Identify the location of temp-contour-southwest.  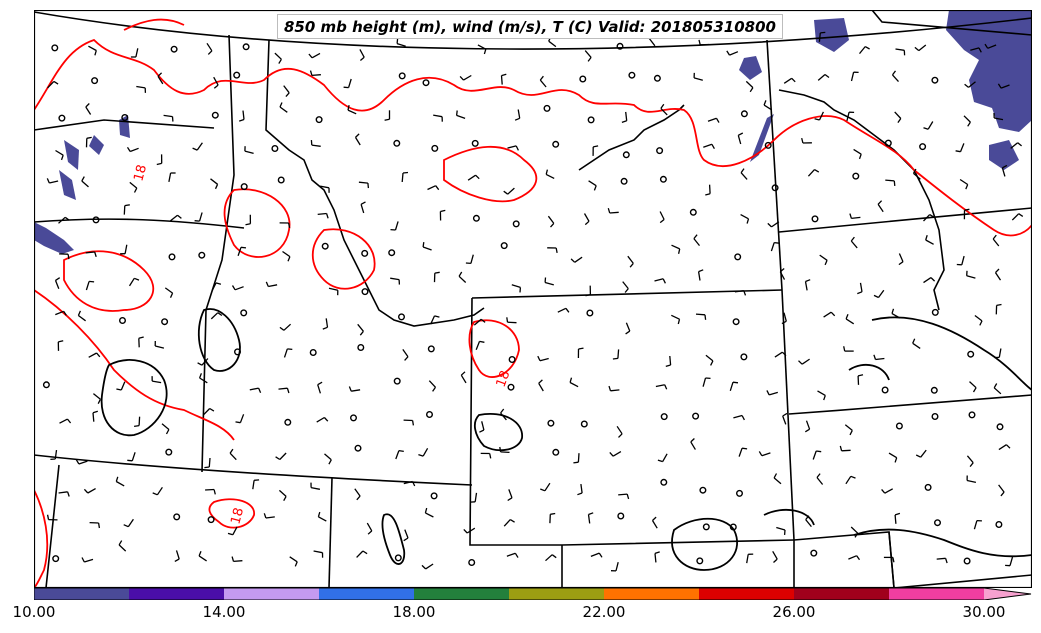
(231, 513).